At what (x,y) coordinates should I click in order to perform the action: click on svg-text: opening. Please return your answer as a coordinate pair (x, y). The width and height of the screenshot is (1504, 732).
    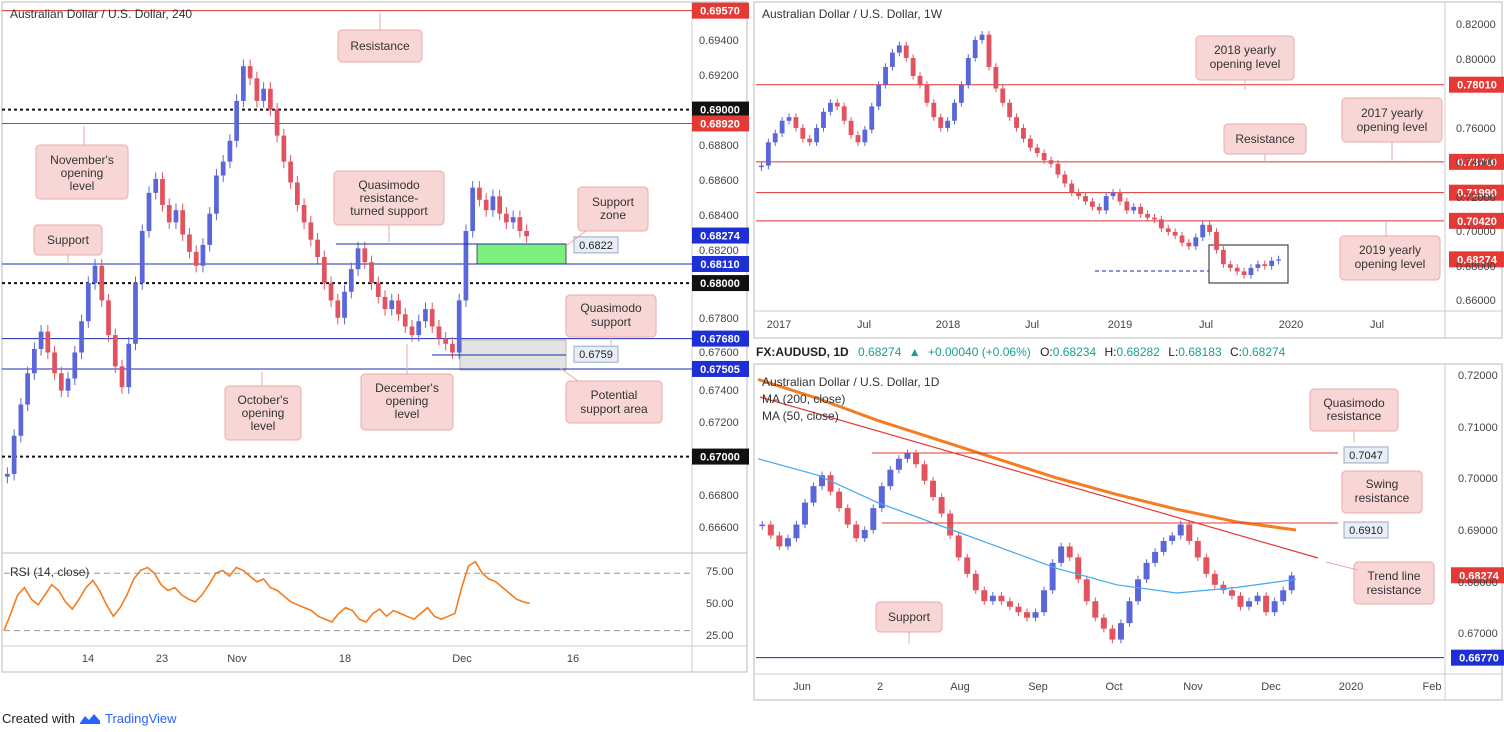
    Looking at the image, I should click on (263, 413).